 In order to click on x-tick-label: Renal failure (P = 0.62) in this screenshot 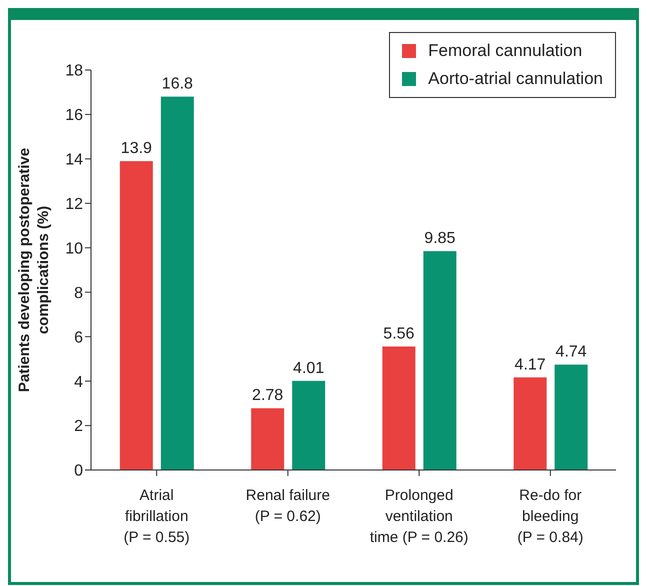, I will do `click(288, 506)`.